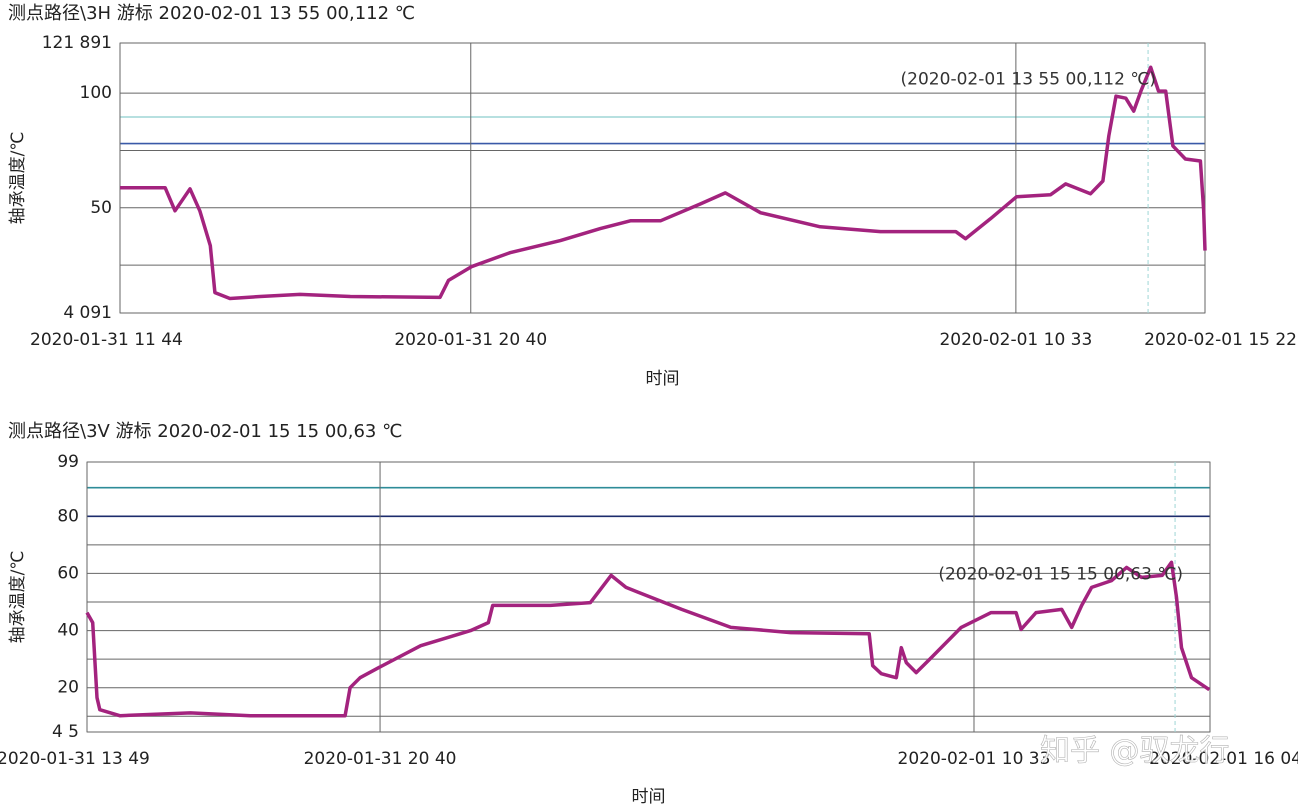 The width and height of the screenshot is (1298, 808). I want to click on y-tick-label: 80, so click(68, 516).